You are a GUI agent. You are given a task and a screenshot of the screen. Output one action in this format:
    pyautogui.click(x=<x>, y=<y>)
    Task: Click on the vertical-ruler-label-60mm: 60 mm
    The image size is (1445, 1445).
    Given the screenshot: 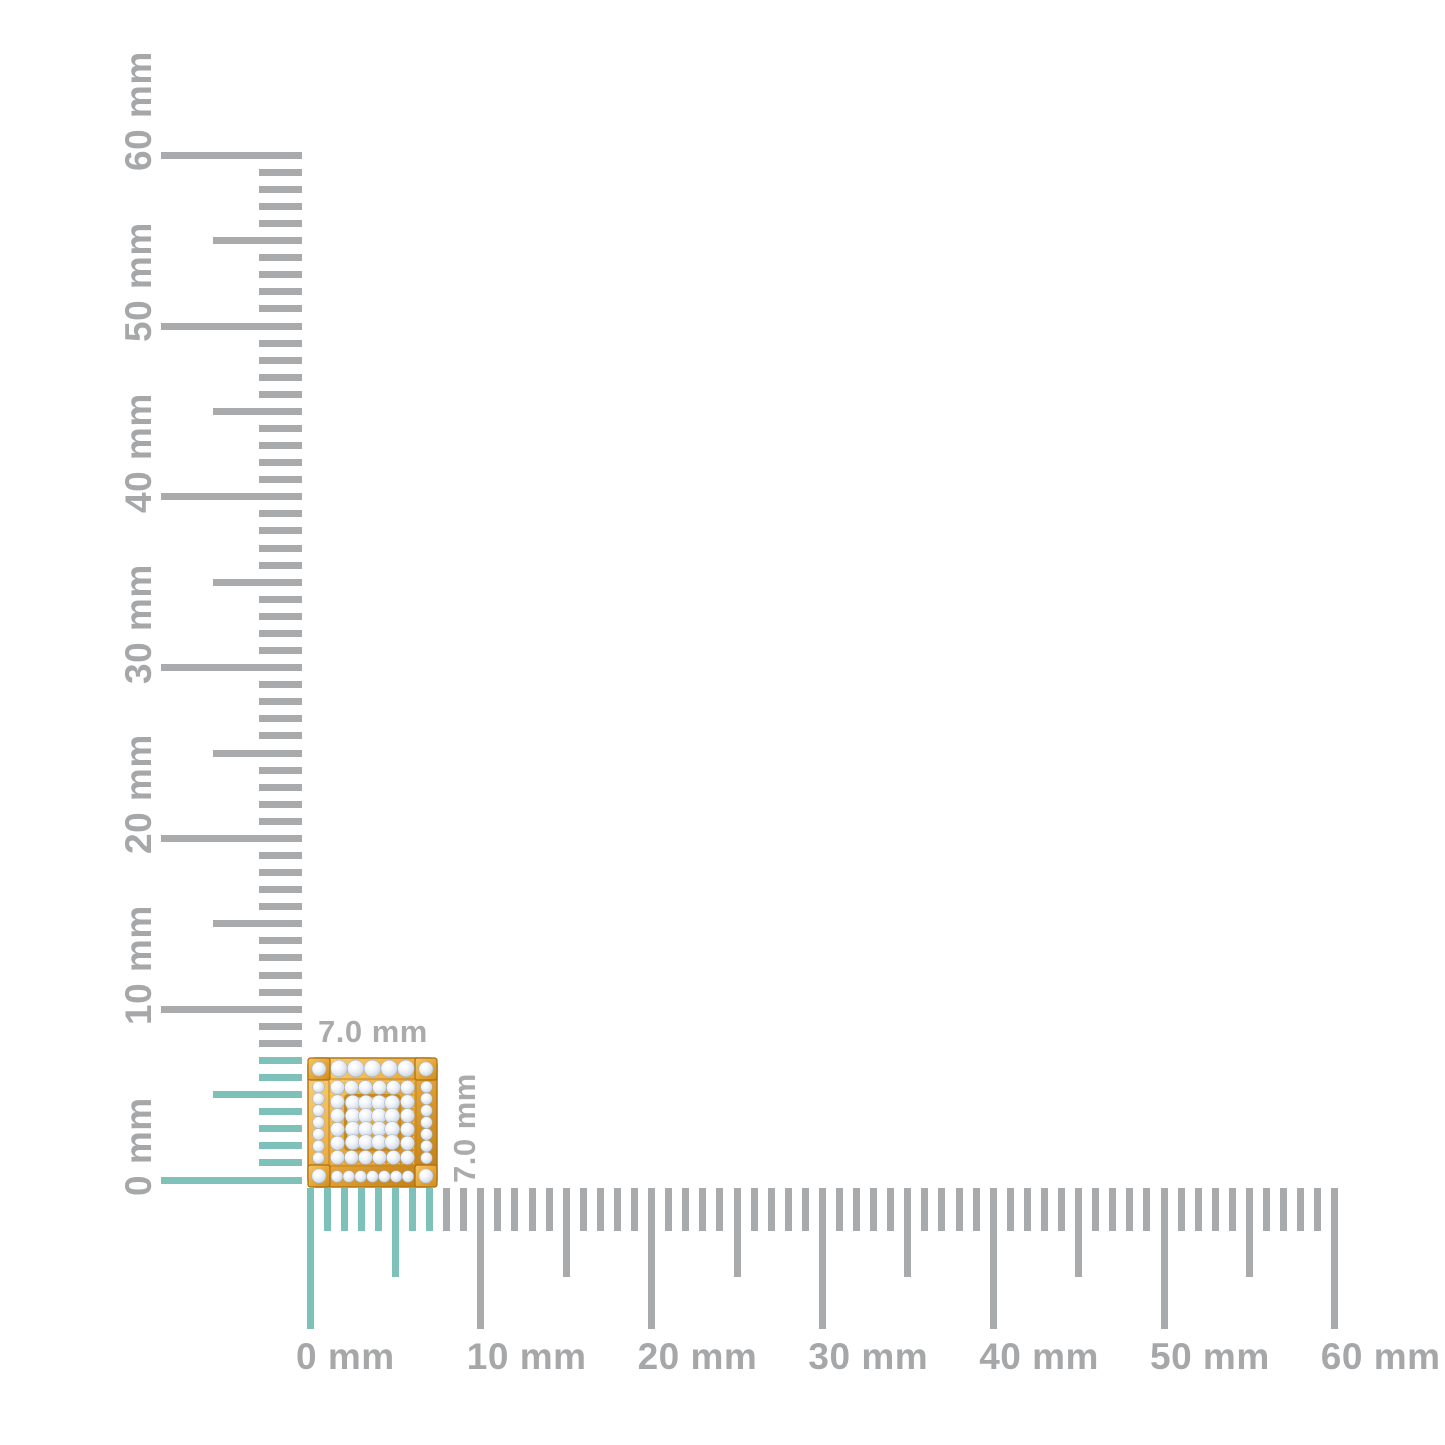 What is the action you would take?
    pyautogui.click(x=138, y=111)
    